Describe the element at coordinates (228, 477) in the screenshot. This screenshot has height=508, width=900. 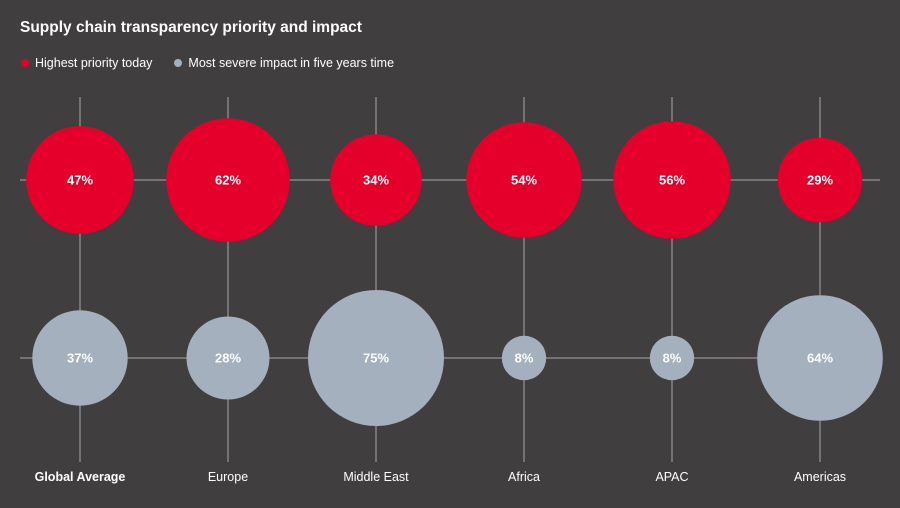
I see `category-label: Europe` at that location.